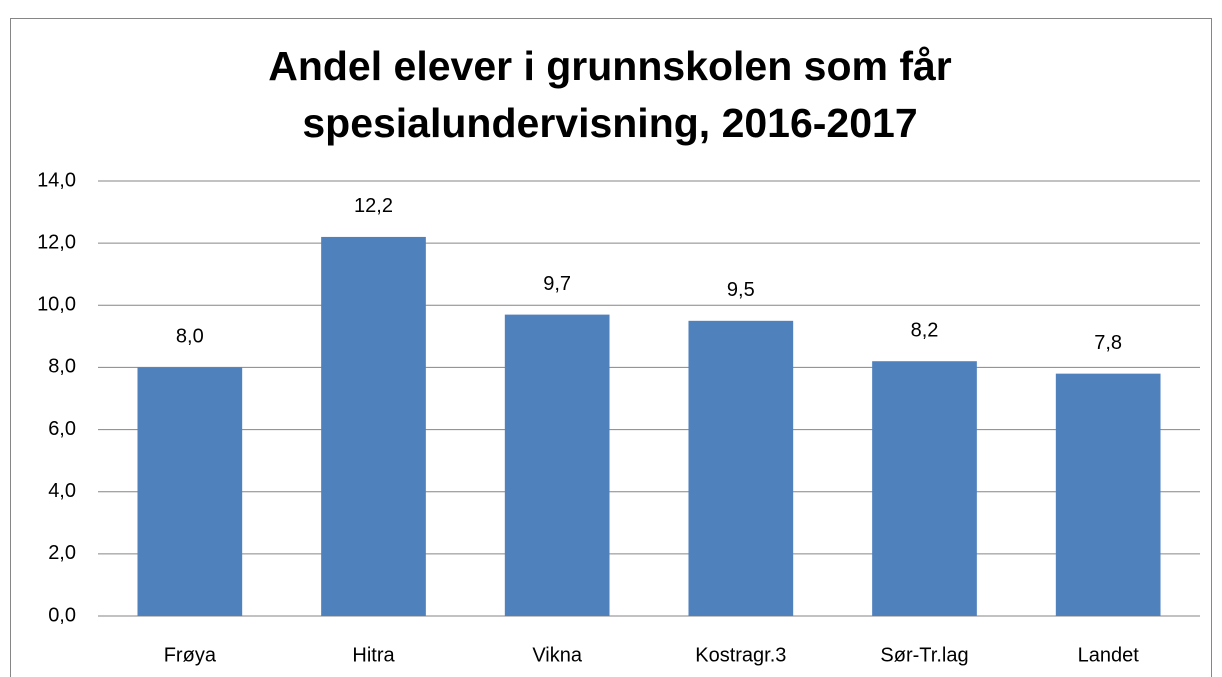 This screenshot has width=1222, height=677. I want to click on y-tick-label: 2,0, so click(62, 553).